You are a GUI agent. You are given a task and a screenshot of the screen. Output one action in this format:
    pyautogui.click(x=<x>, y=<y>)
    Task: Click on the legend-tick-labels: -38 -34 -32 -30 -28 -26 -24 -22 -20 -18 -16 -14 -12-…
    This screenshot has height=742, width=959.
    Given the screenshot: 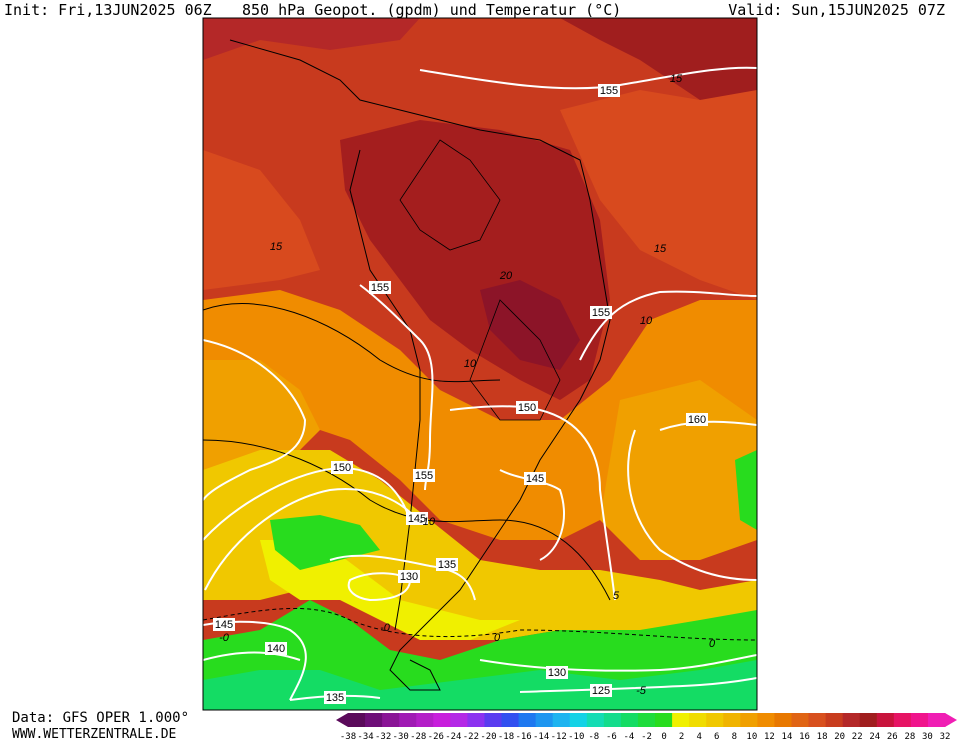 What is the action you would take?
    pyautogui.click(x=645, y=736)
    